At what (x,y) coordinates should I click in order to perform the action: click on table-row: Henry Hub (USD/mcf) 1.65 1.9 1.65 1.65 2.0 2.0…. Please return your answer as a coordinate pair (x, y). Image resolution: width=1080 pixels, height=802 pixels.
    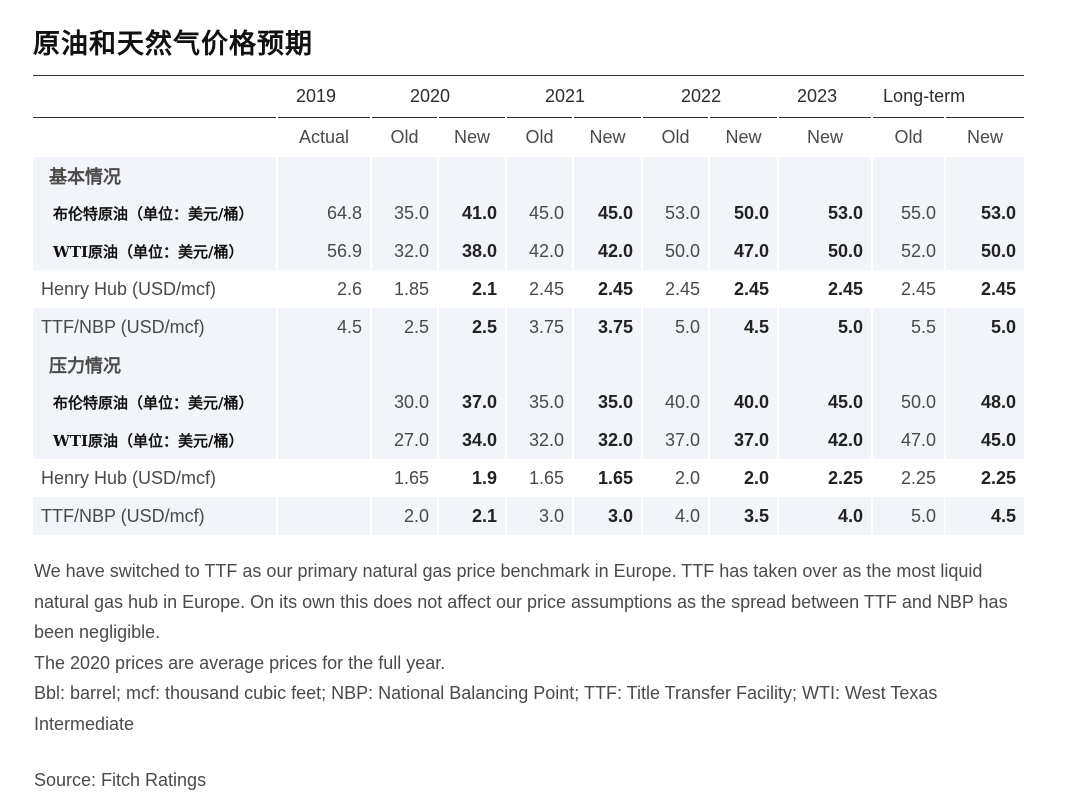
    Looking at the image, I should click on (528, 478).